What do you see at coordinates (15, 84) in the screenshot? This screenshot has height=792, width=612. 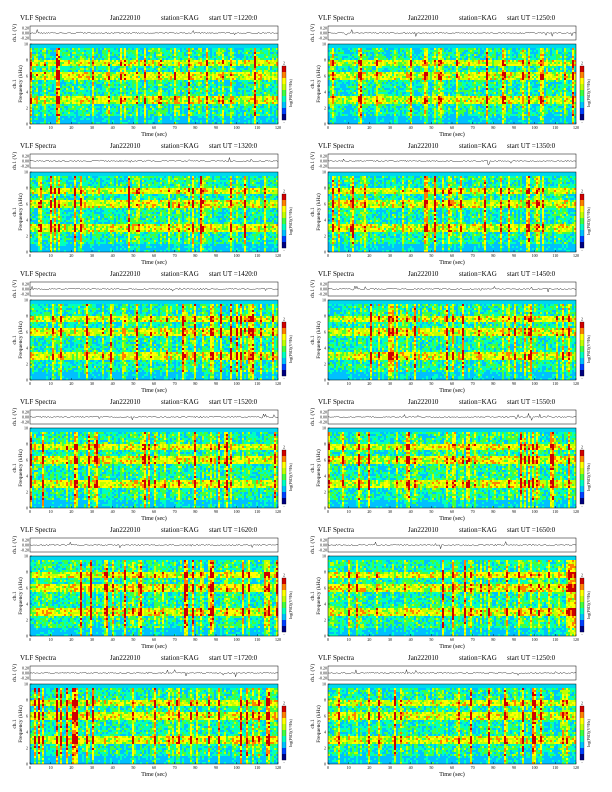 I see `spectrogram-channel-label: ch.1` at bounding box center [15, 84].